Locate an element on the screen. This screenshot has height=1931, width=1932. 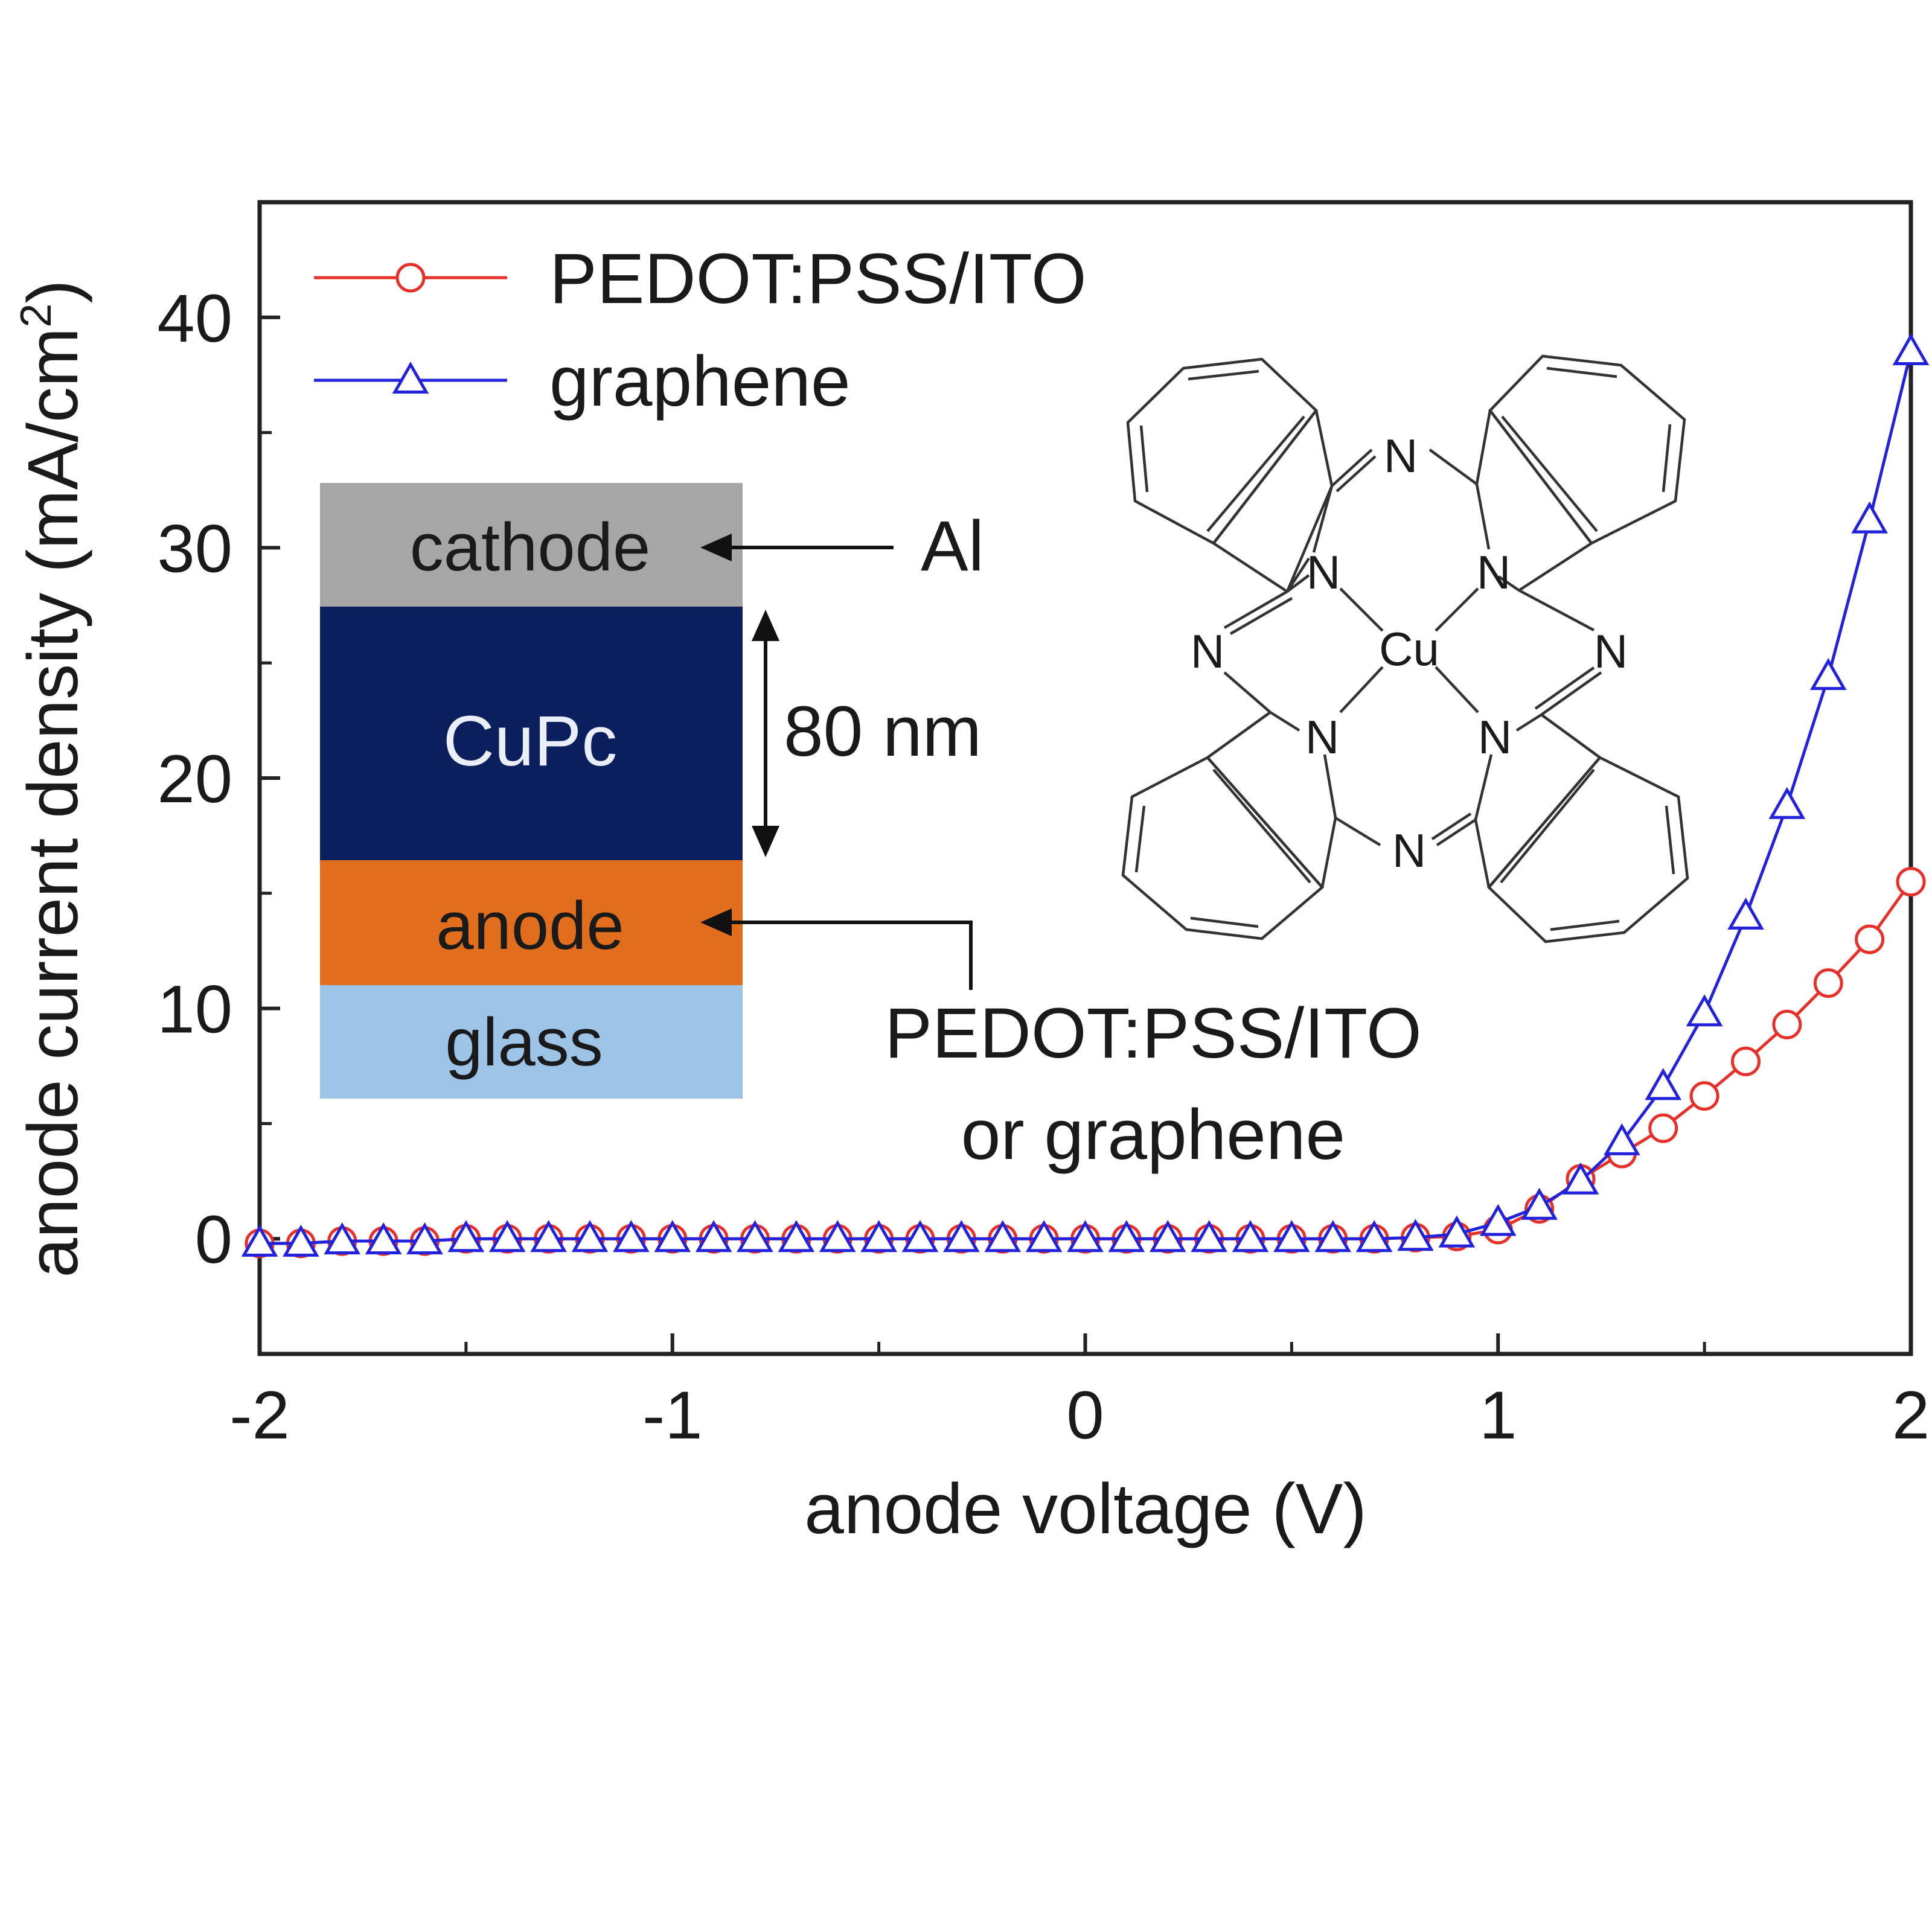
cathode-arrow-head is located at coordinates (716, 547).